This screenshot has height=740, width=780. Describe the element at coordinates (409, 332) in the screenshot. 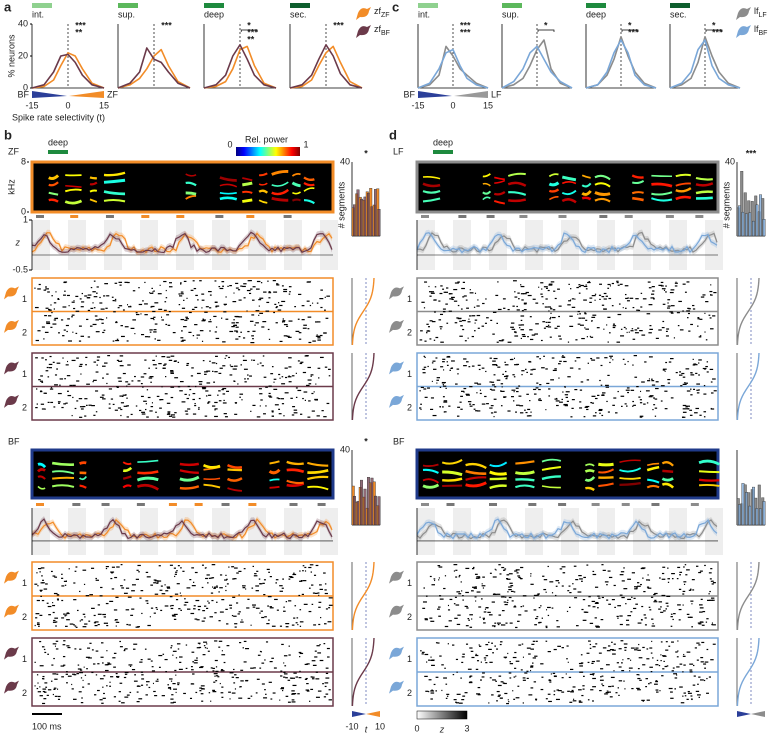

I see `neuron-label: 2` at that location.